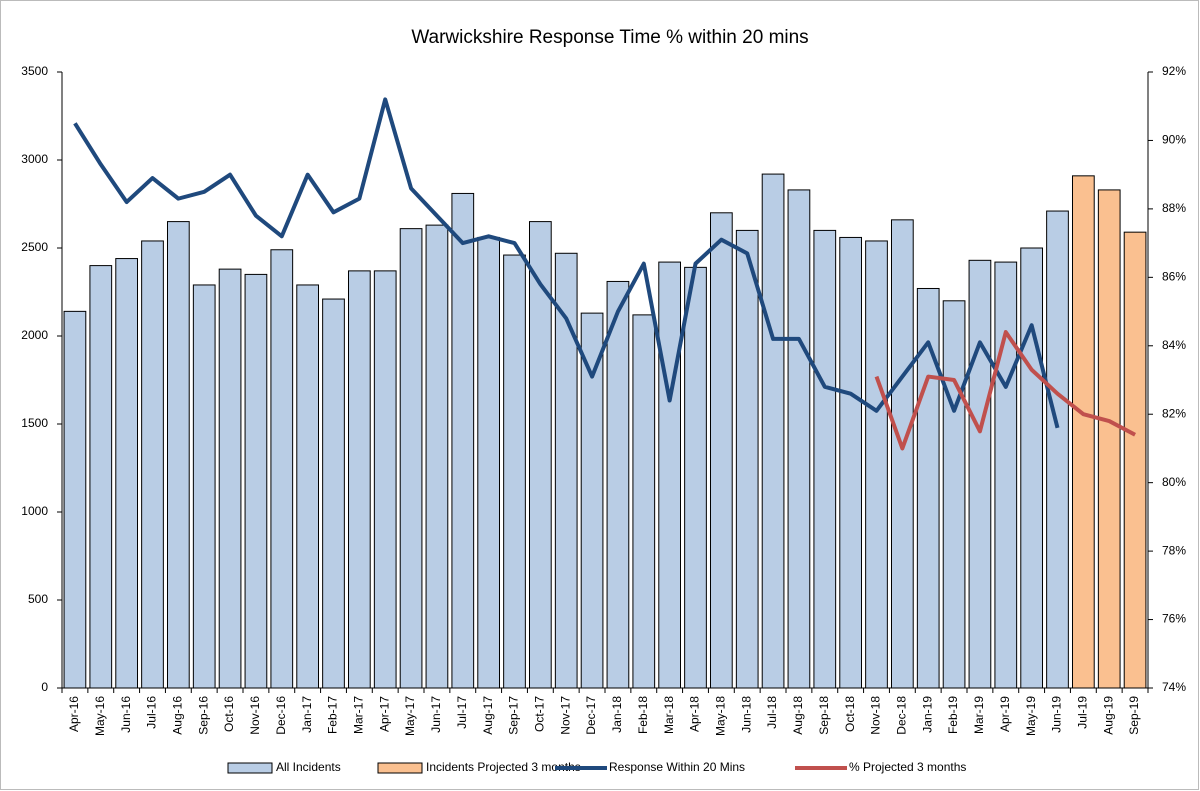 The image size is (1200, 791). What do you see at coordinates (410, 716) in the screenshot?
I see `x-tick-label: May-17` at bounding box center [410, 716].